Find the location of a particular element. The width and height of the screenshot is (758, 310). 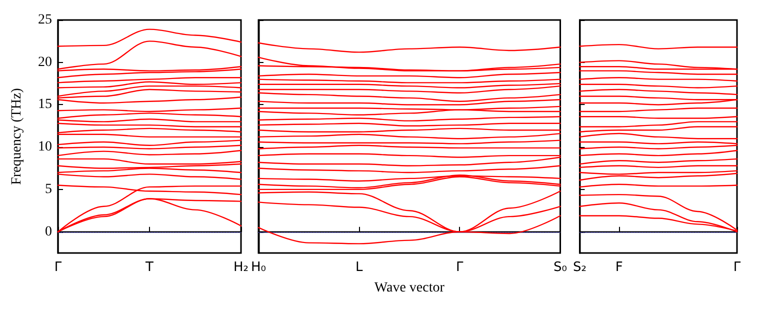

y-tick-label: 25 is located at coordinates (45, 20).